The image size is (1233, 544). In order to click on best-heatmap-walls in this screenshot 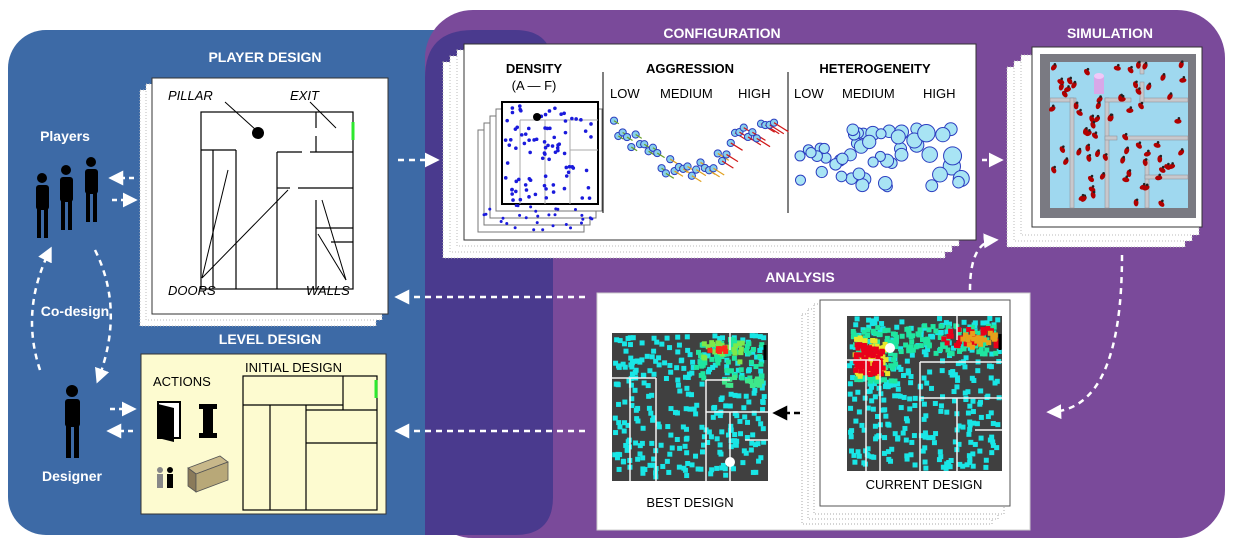, I will do `click(690, 407)`.